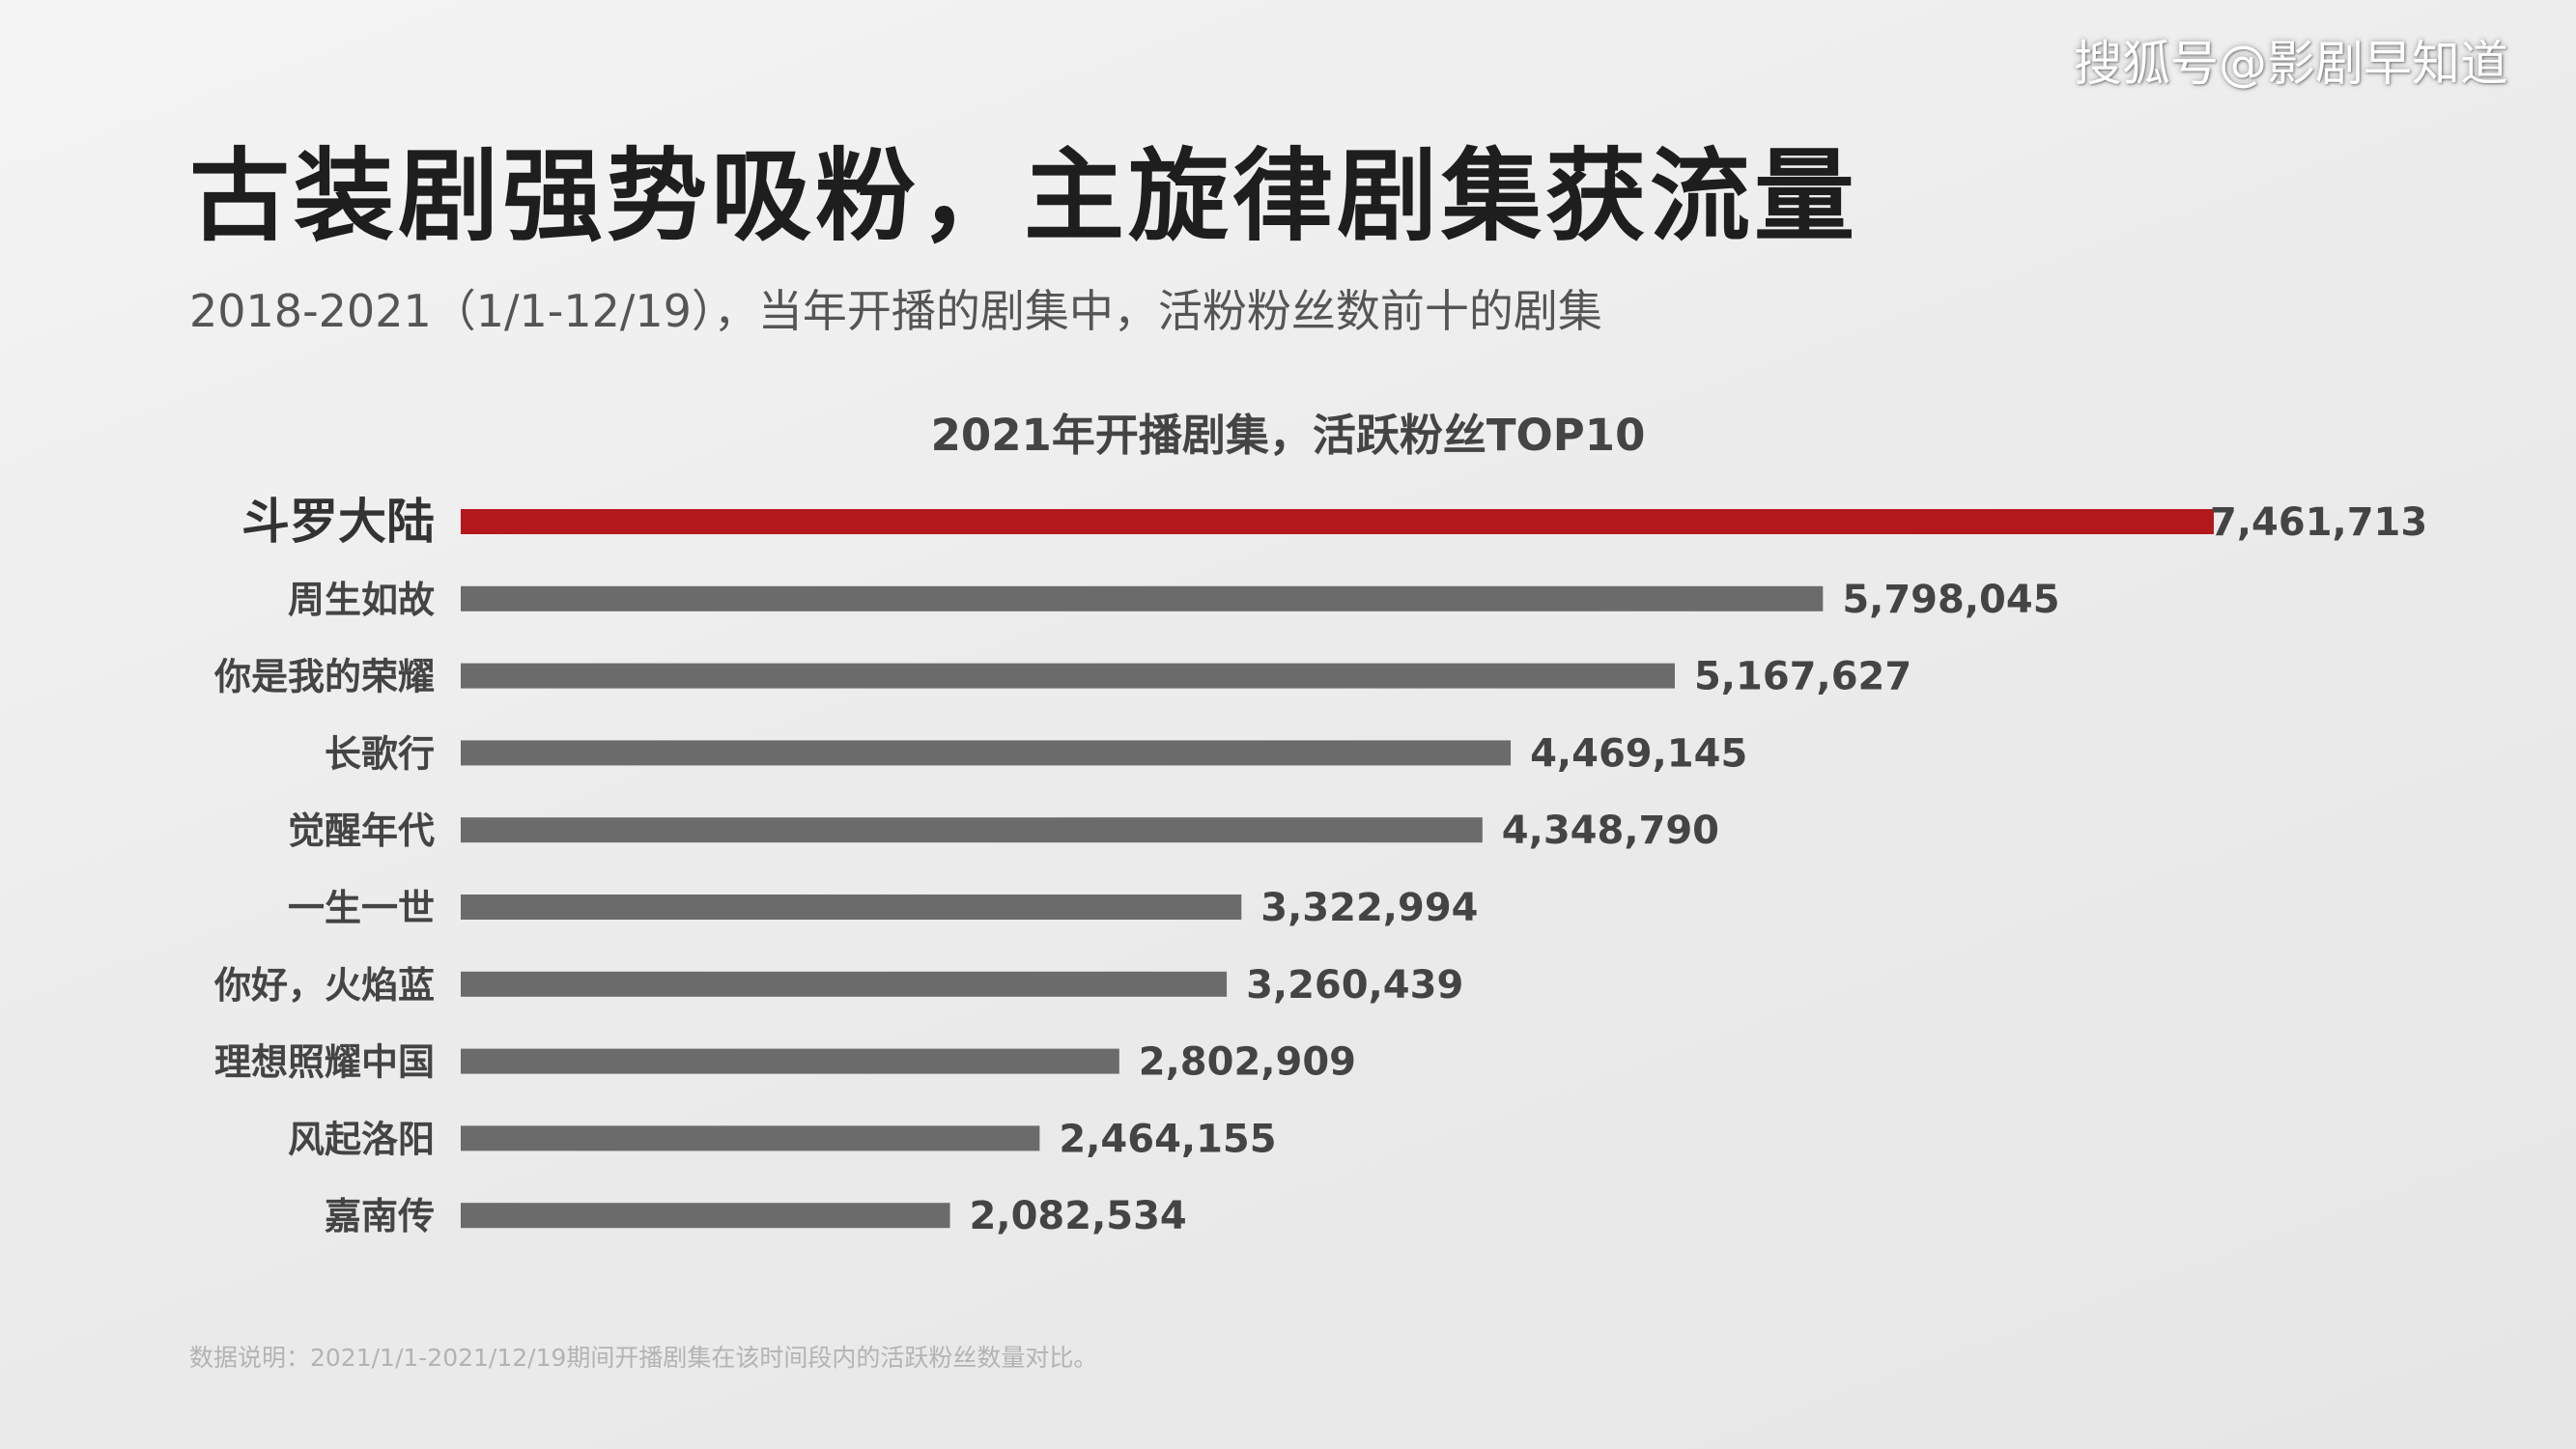  Describe the element at coordinates (1167, 1139) in the screenshot. I see `value-label: 2,464,155` at that location.